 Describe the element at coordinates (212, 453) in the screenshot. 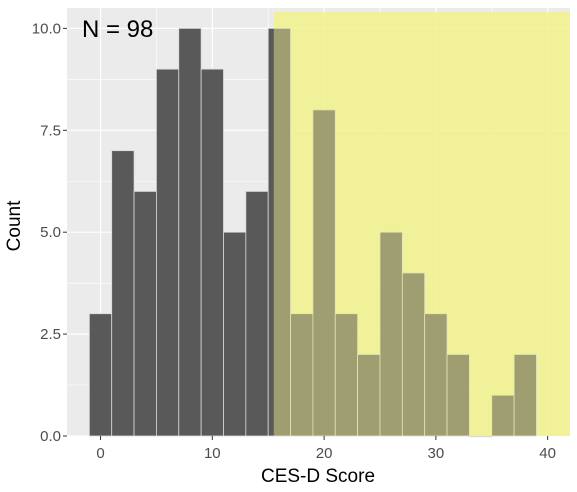

I see `x-tick-label: 10` at that location.